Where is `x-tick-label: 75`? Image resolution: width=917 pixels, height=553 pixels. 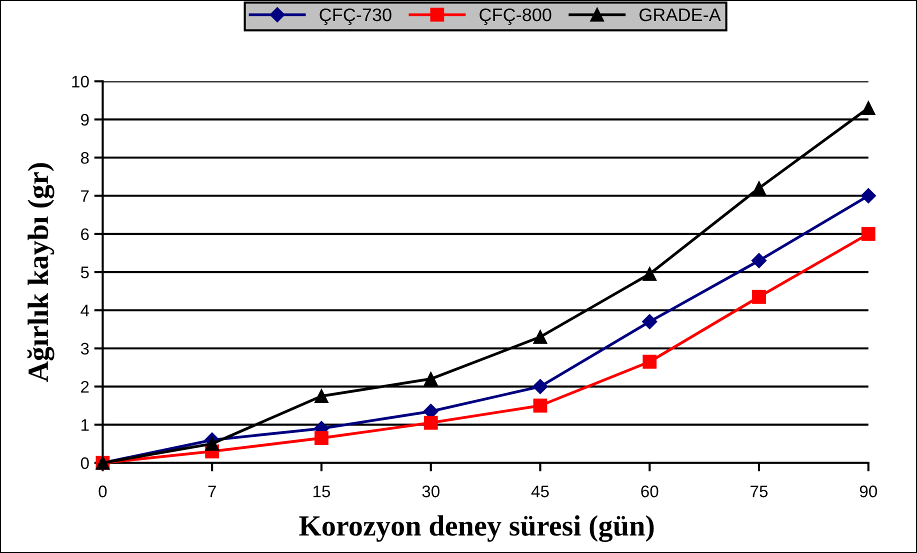 x-tick-label: 75 is located at coordinates (759, 492).